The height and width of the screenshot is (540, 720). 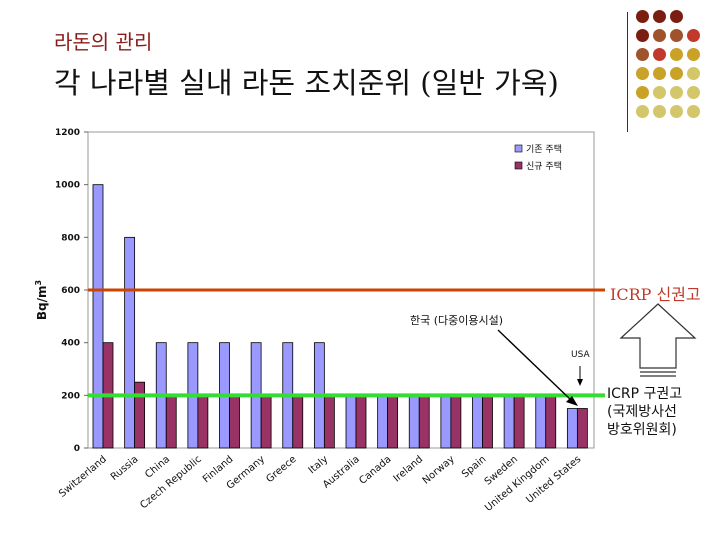 I want to click on bar-existing-canada, so click(x=383, y=421).